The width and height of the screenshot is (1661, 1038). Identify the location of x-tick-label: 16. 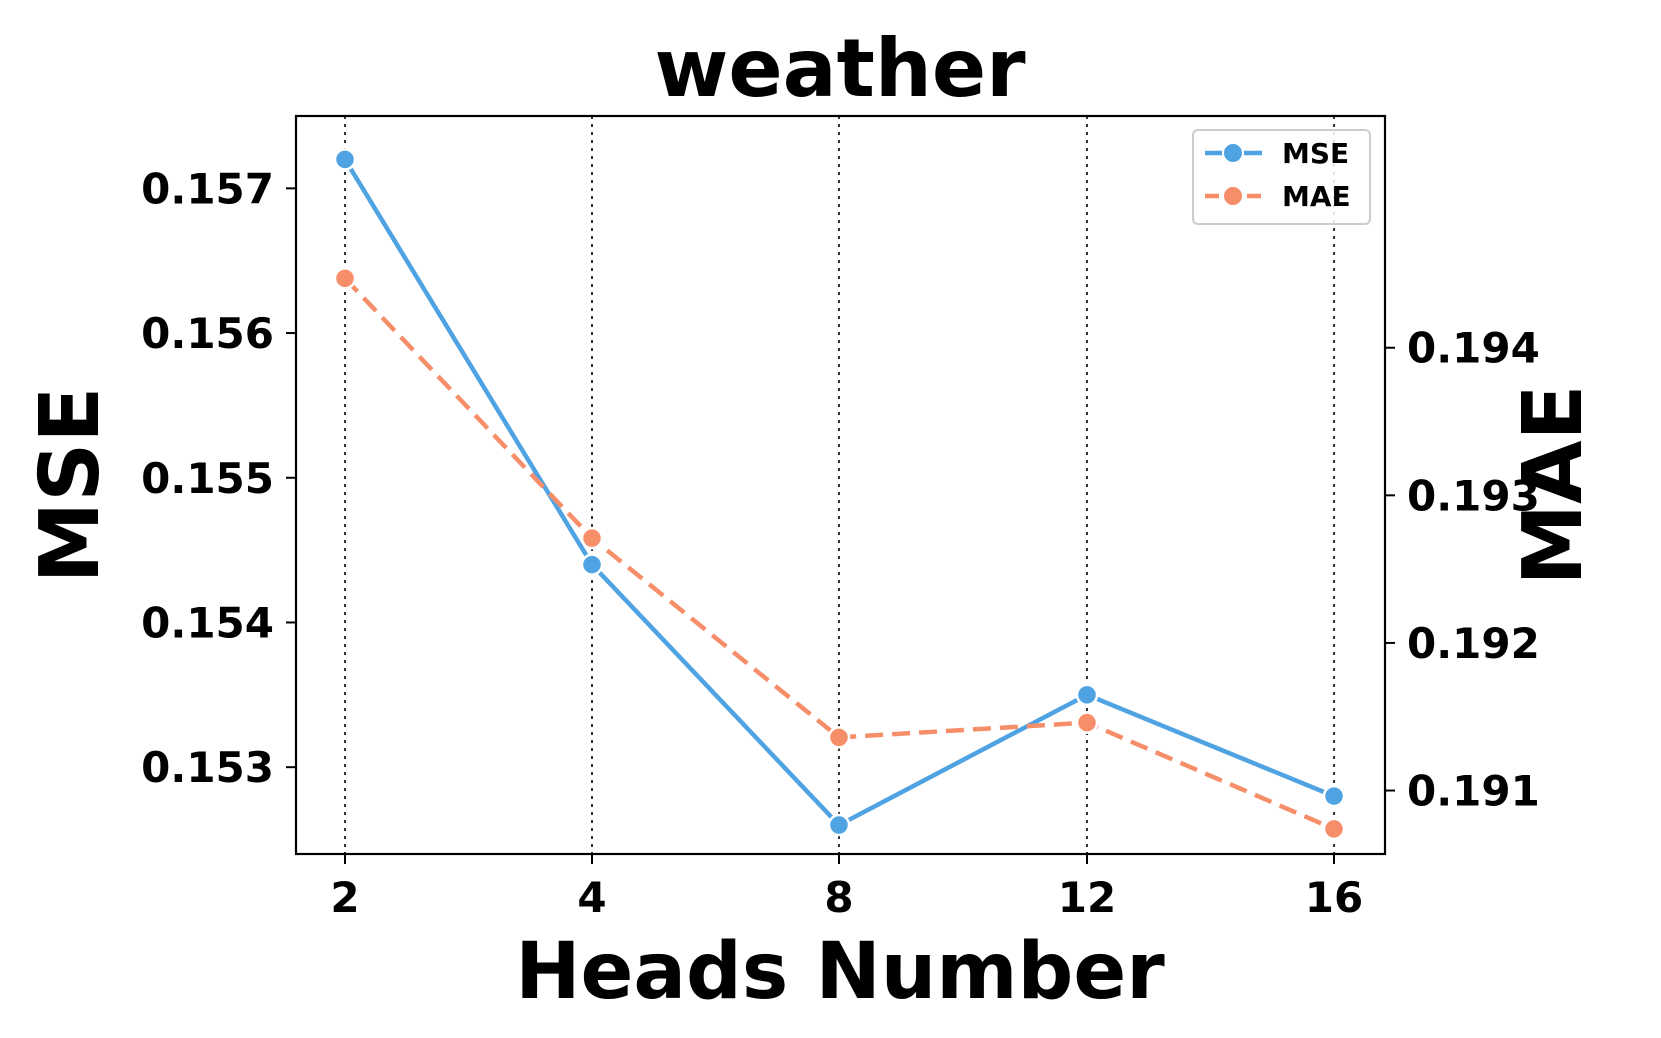
(1334, 897).